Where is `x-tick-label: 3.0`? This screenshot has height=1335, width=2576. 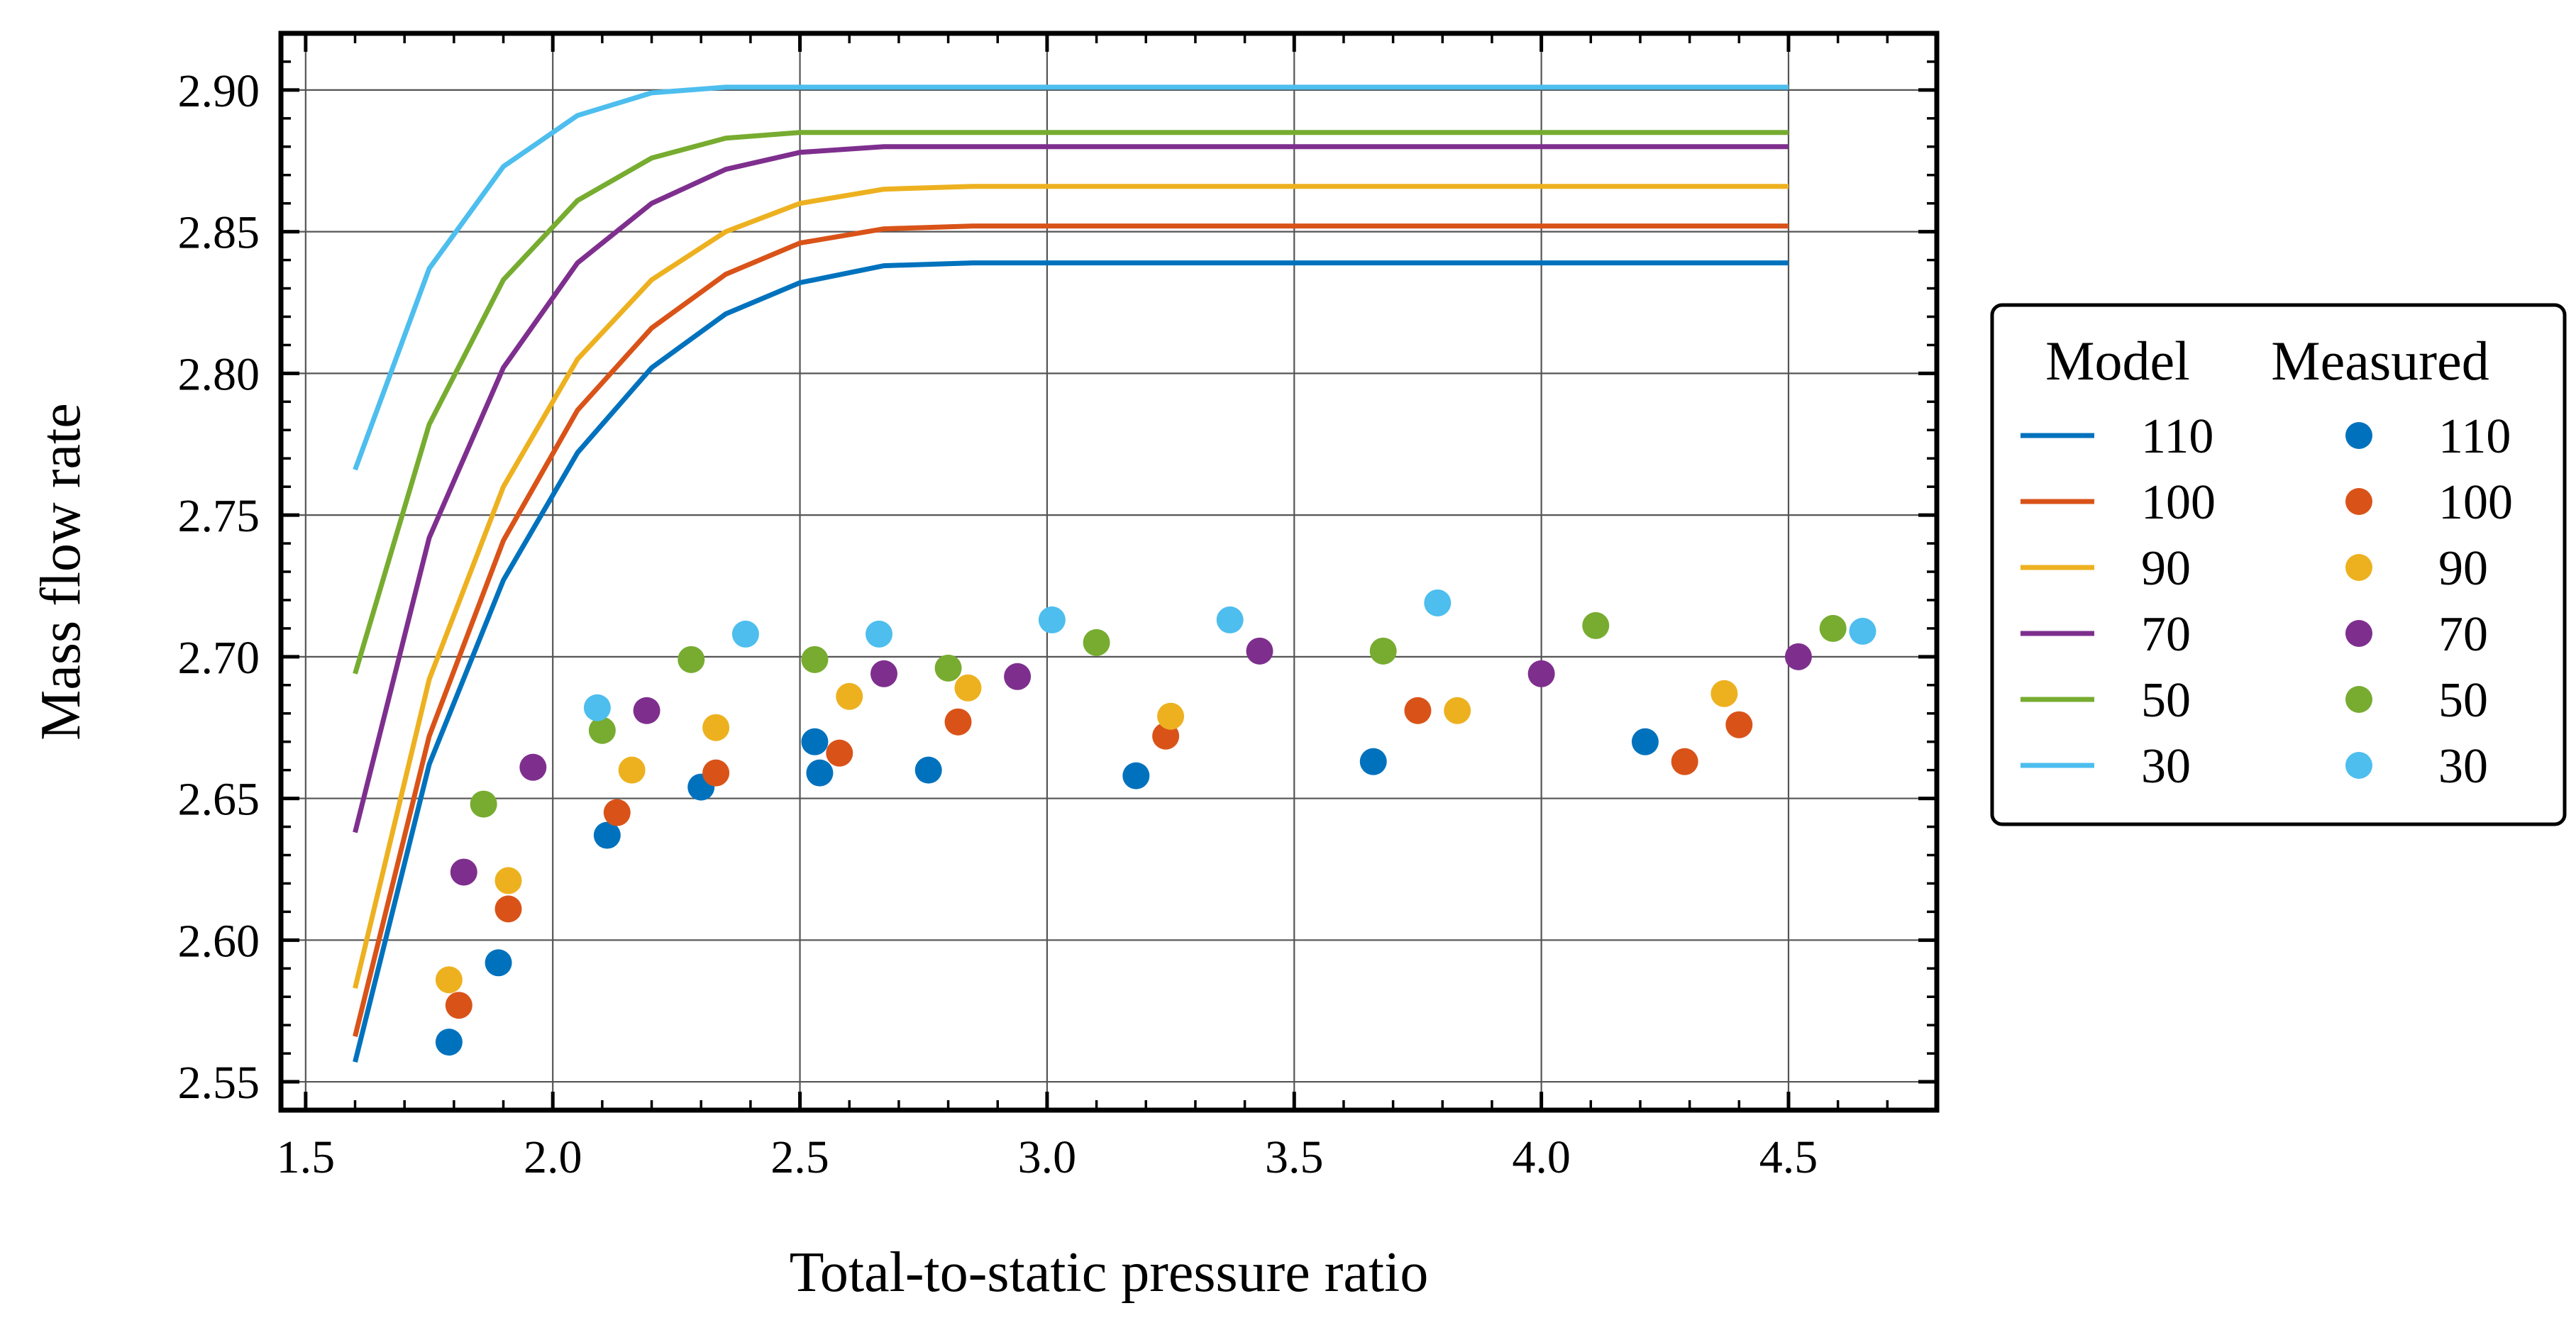
x-tick-label: 3.0 is located at coordinates (1047, 1157).